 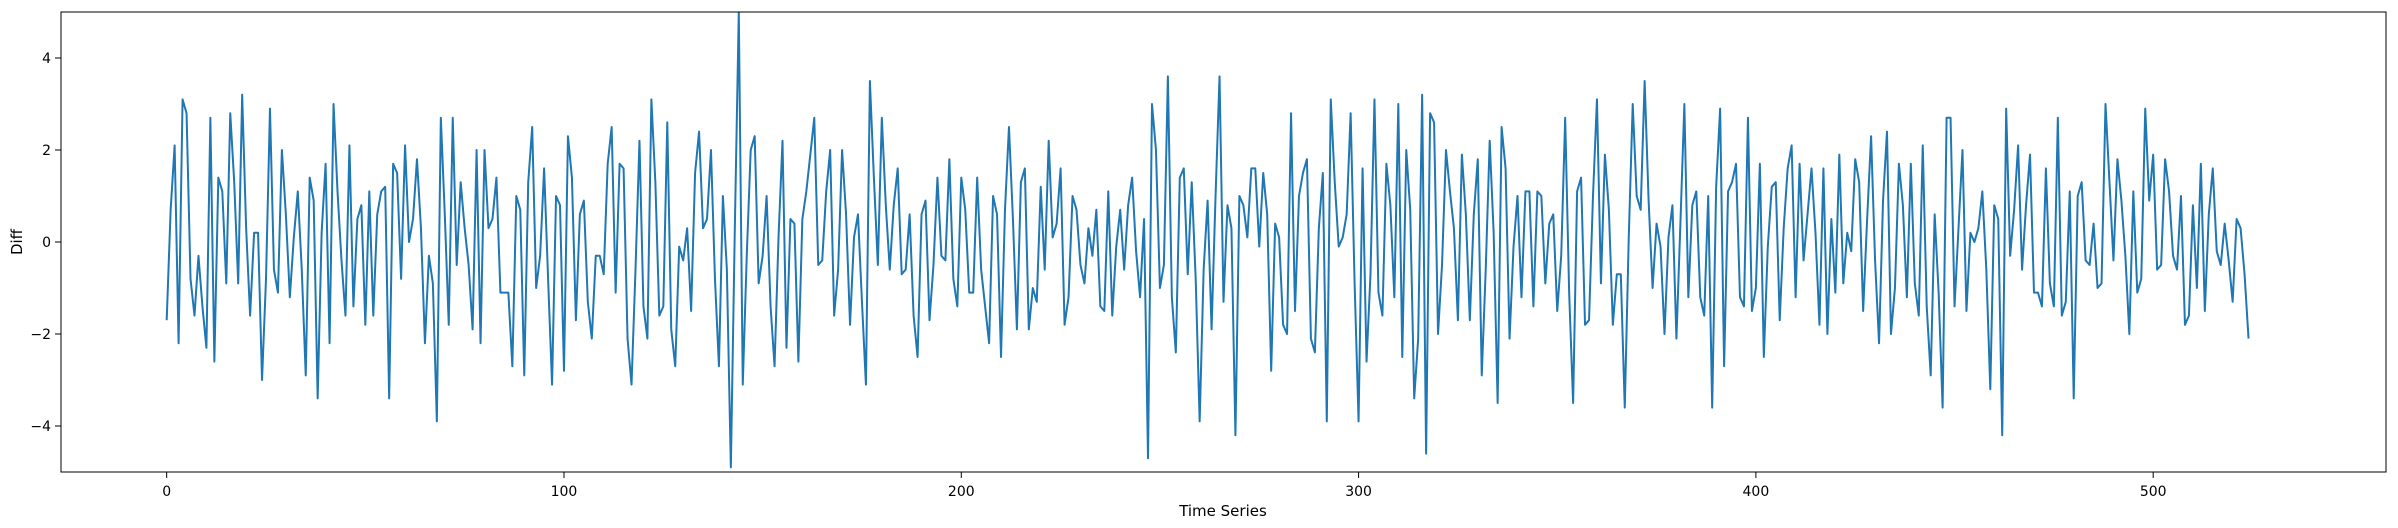 I want to click on y-tick-label: −4, so click(x=40, y=427).